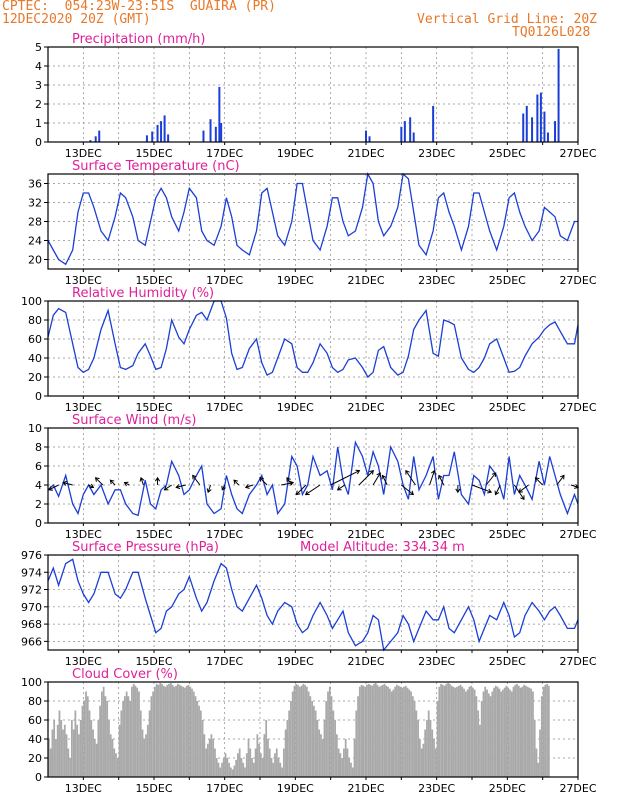 This screenshot has width=618, height=800. Describe the element at coordinates (35, 241) in the screenshot. I see `y-tick-label: 24` at that location.